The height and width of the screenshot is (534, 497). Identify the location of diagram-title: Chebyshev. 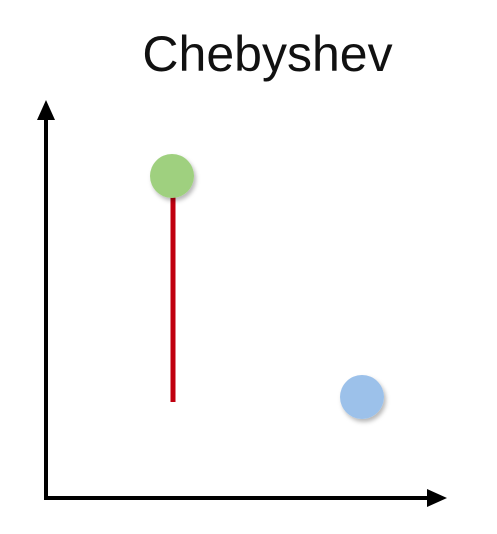
(267, 54).